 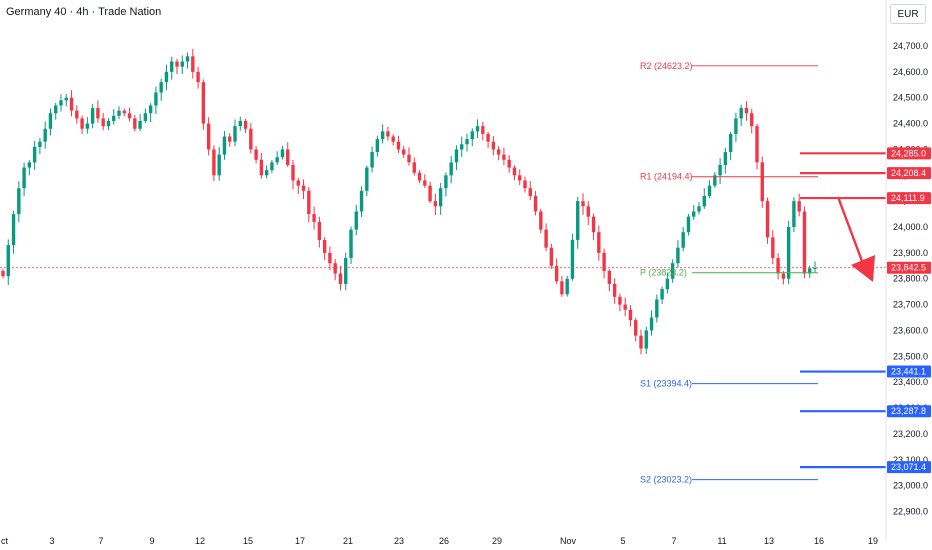 What do you see at coordinates (863, 268) in the screenshot?
I see `arrow-head` at bounding box center [863, 268].